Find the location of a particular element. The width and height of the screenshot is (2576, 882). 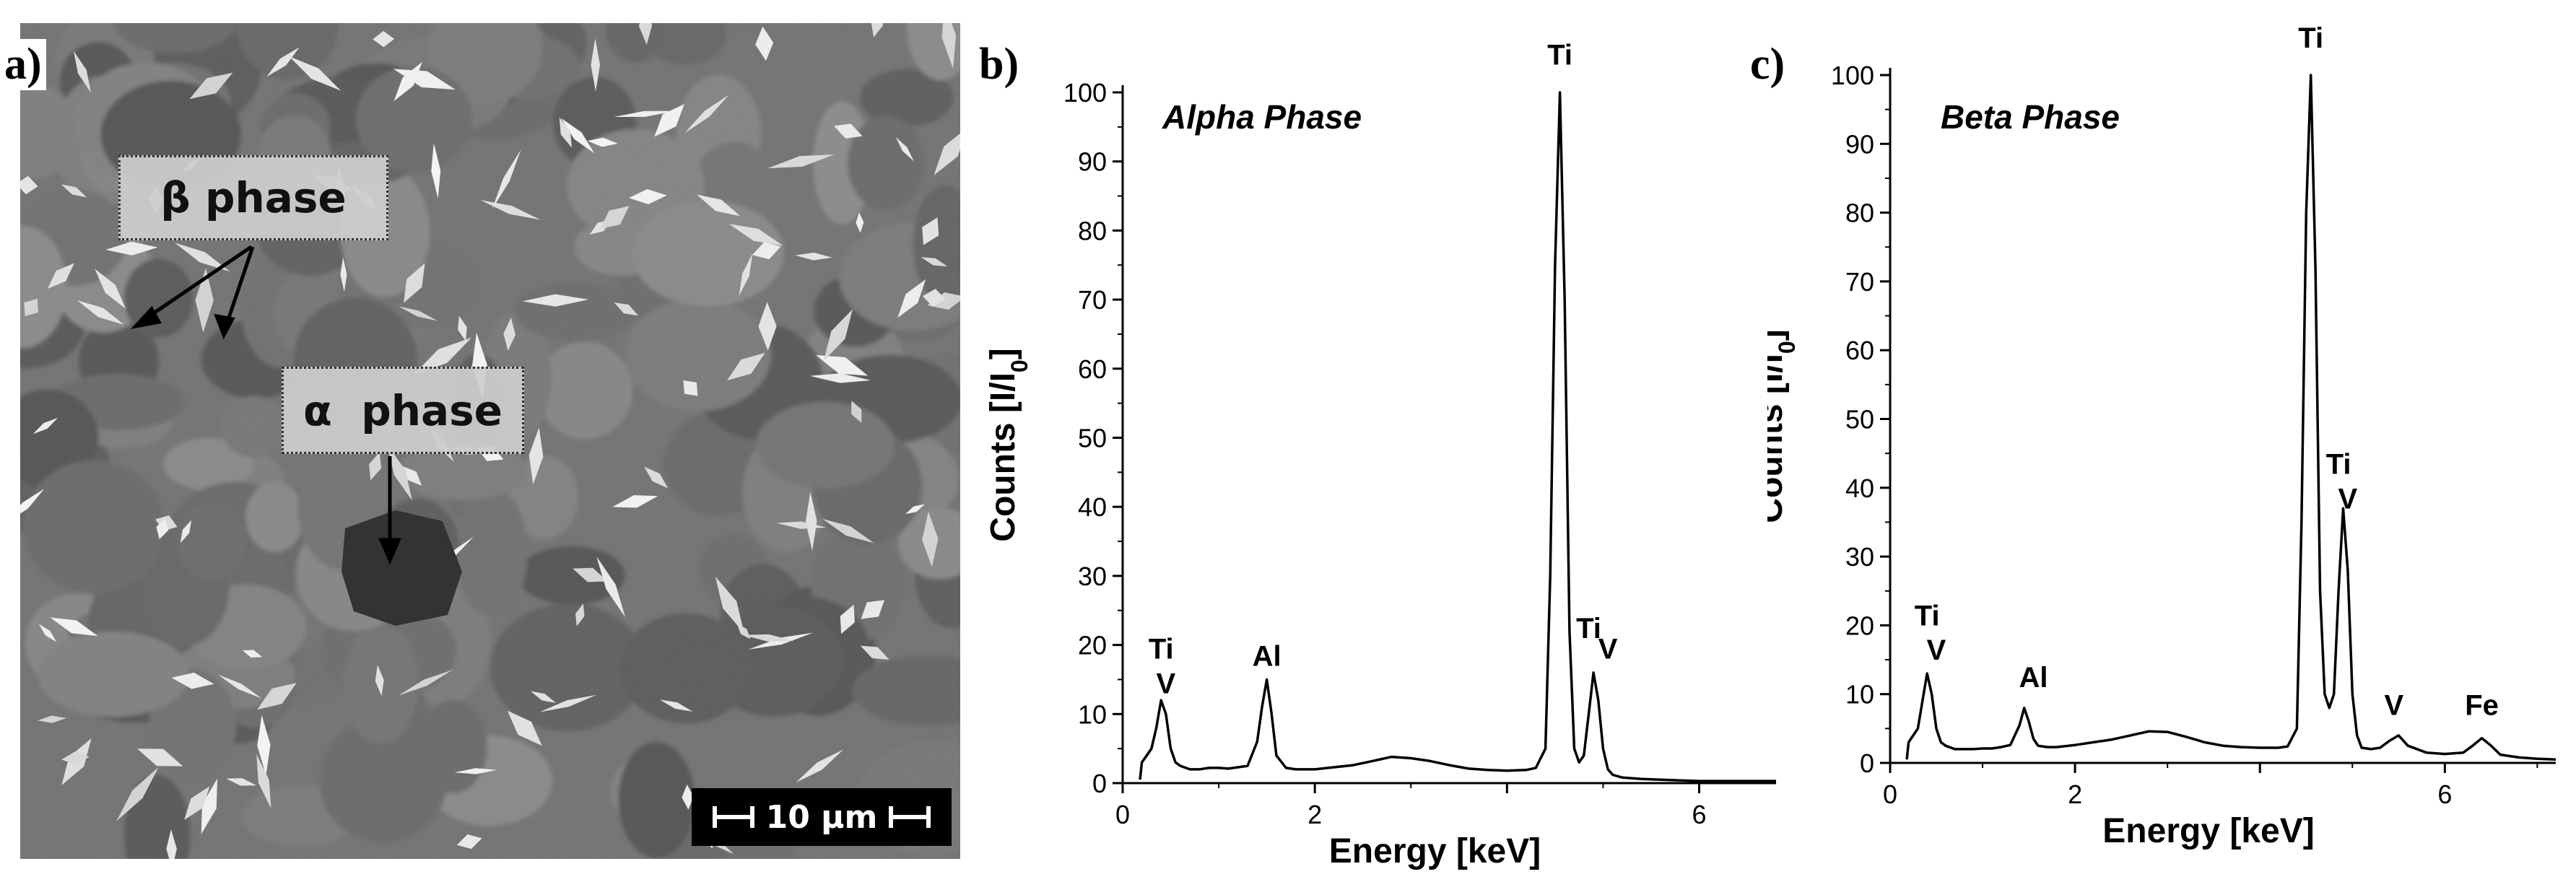

scale-bar-left-icon is located at coordinates (733, 817).